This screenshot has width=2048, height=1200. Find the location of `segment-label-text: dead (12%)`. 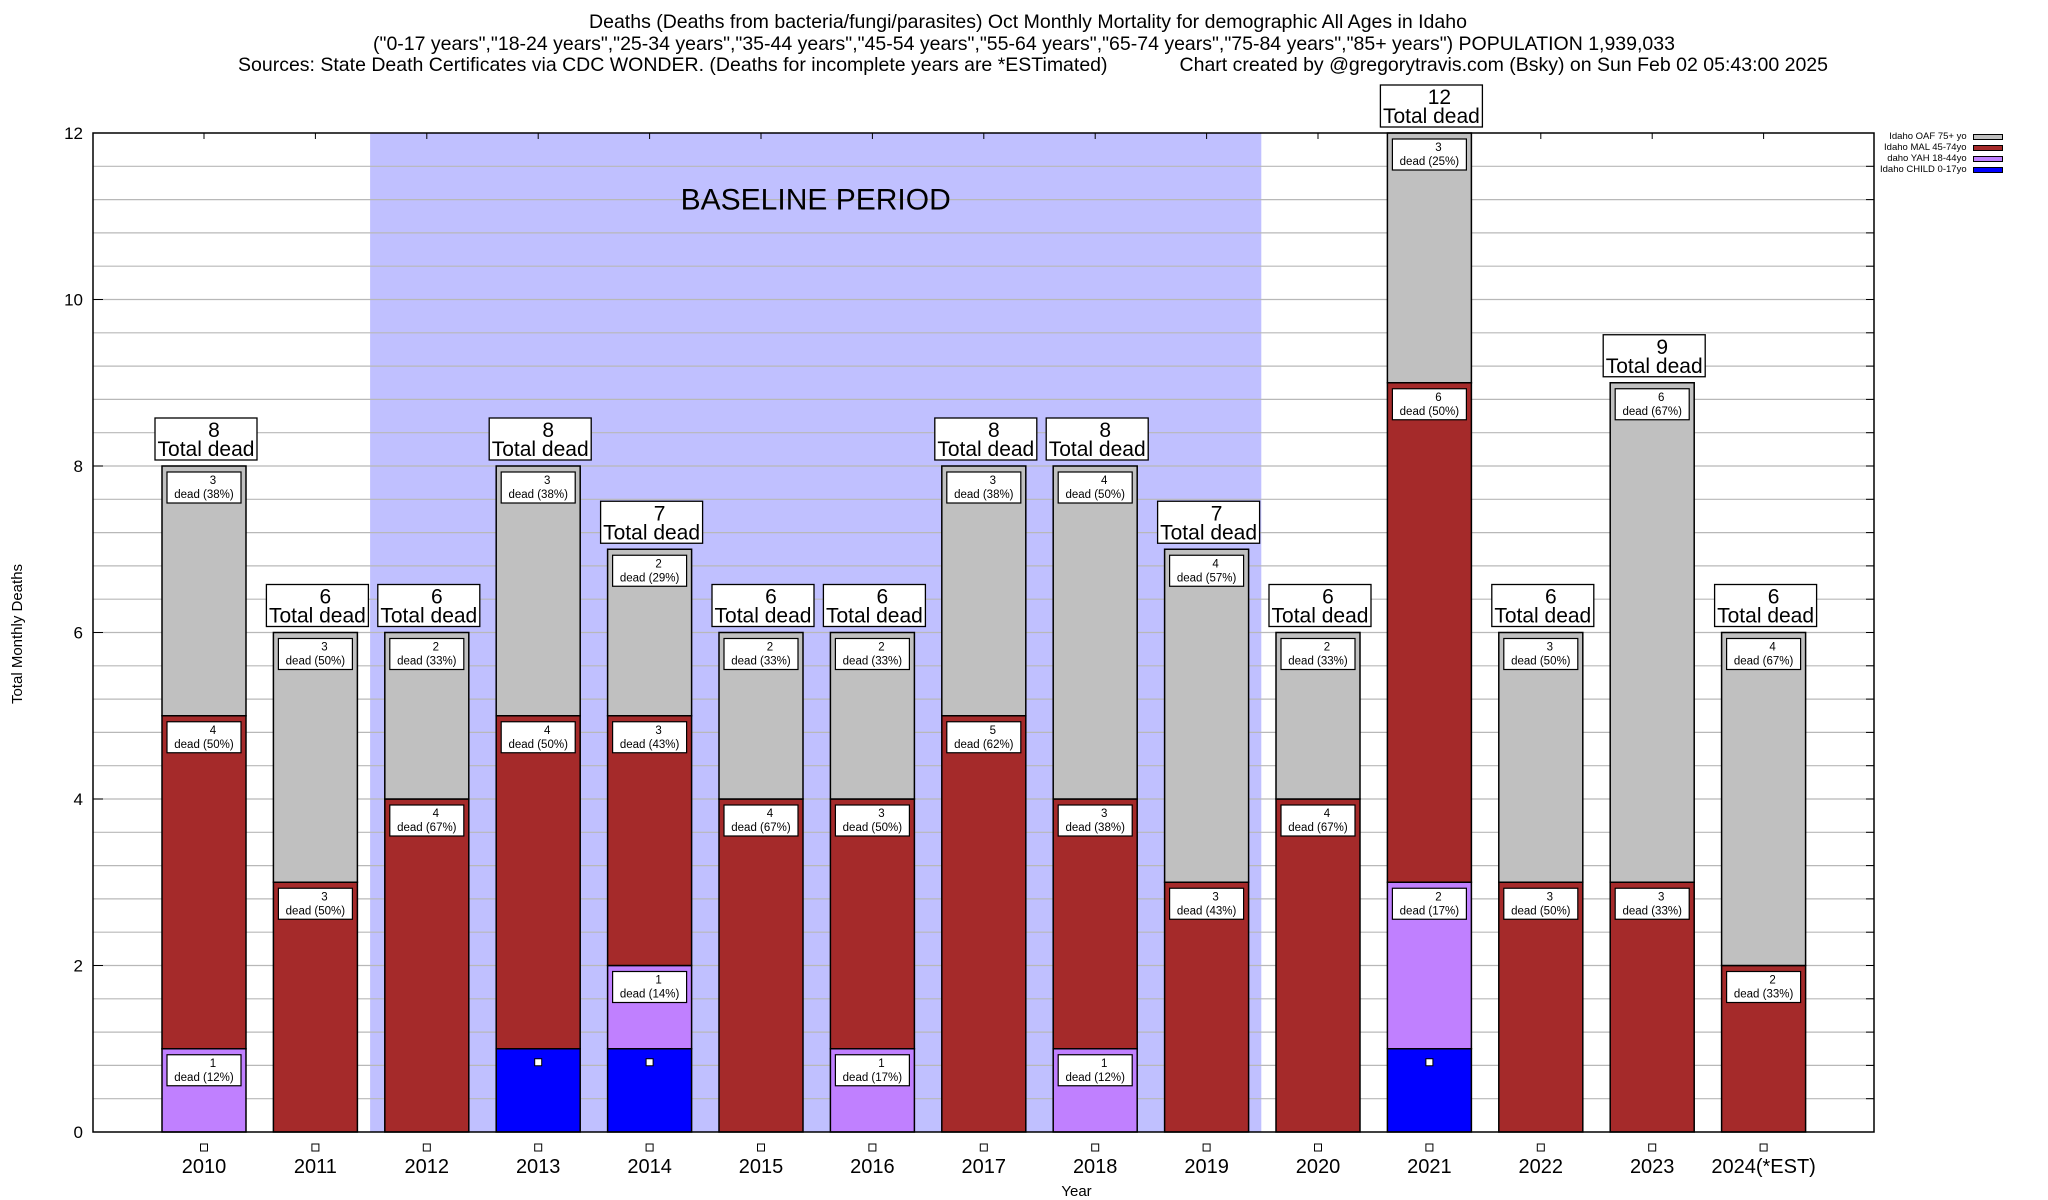

segment-label-text: dead (12%) is located at coordinates (1095, 1078).